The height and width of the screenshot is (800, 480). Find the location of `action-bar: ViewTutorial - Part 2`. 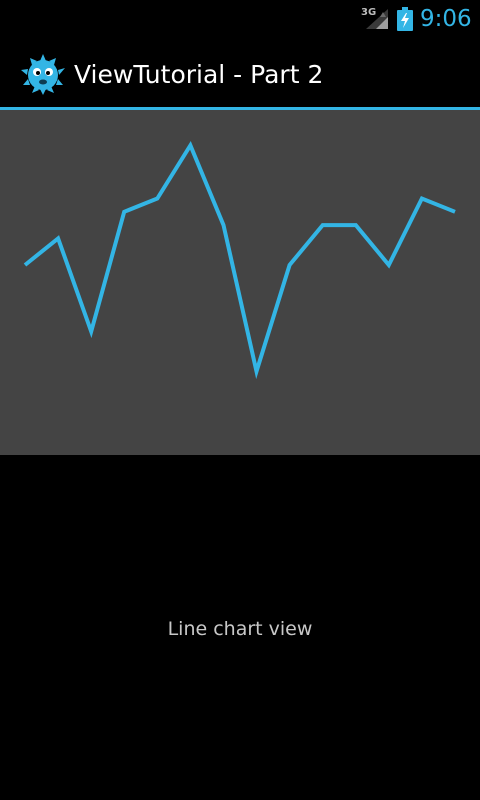

action-bar: ViewTutorial - Part 2 is located at coordinates (240, 74).